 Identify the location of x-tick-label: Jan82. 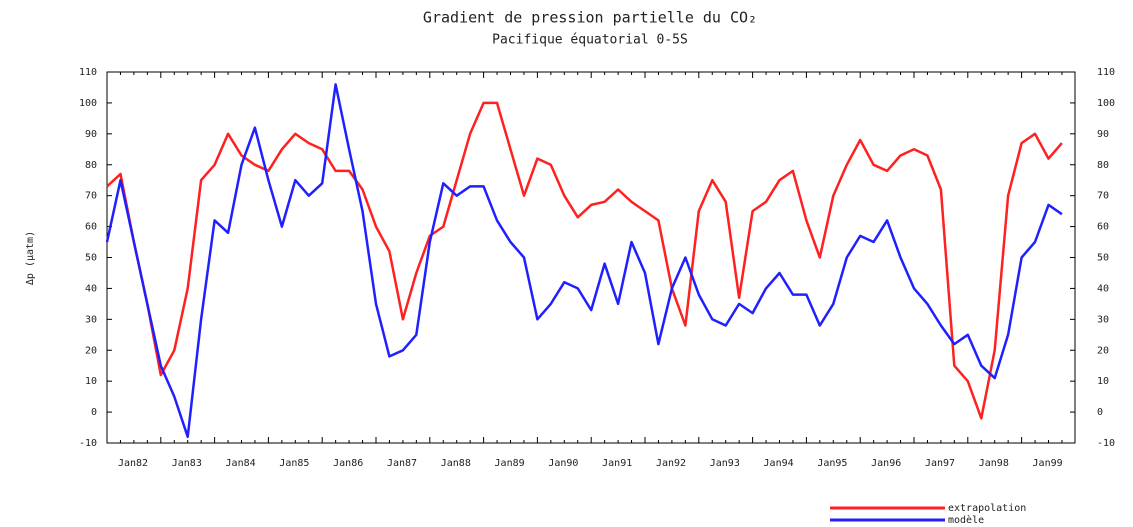
(133, 463).